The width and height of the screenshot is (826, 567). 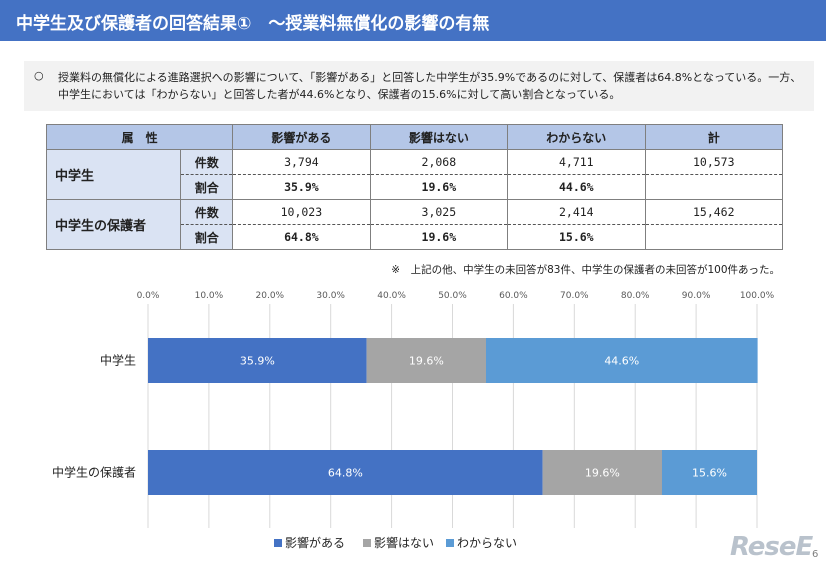 I want to click on table-row: 割合 35.9% 19.6% 44.6%, so click(x=415, y=187).